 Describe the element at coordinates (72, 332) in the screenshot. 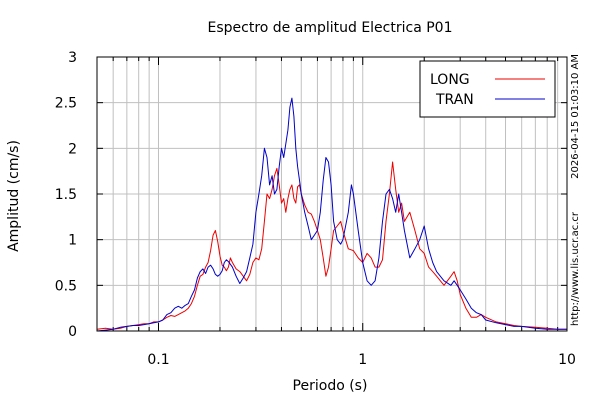

I see `y-tick-label: 0` at that location.